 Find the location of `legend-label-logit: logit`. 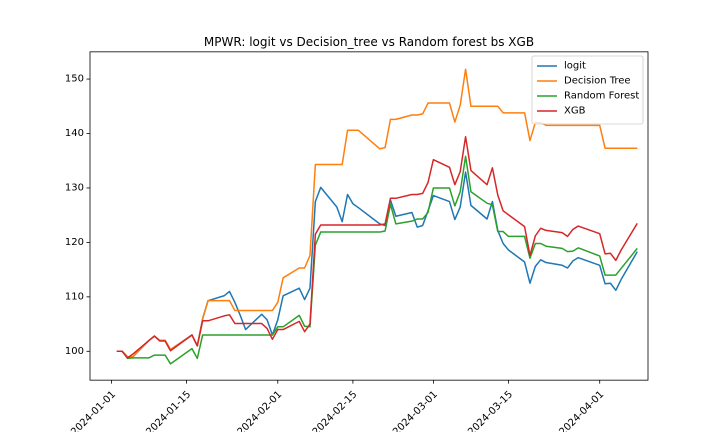

legend-label-logit: logit is located at coordinates (575, 66).